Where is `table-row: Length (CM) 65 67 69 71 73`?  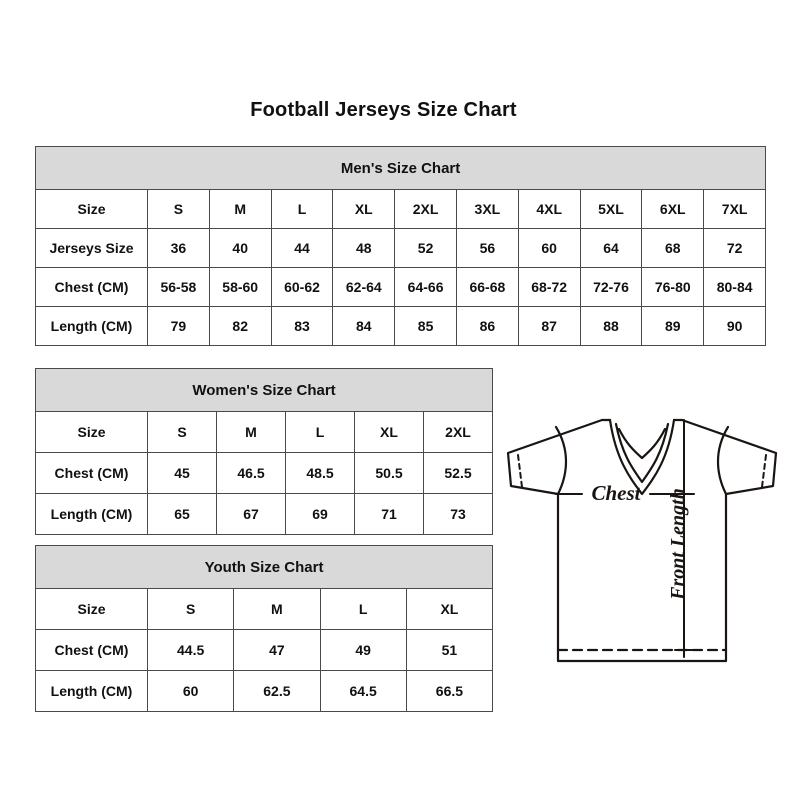 table-row: Length (CM) 65 67 69 71 73 is located at coordinates (264, 514).